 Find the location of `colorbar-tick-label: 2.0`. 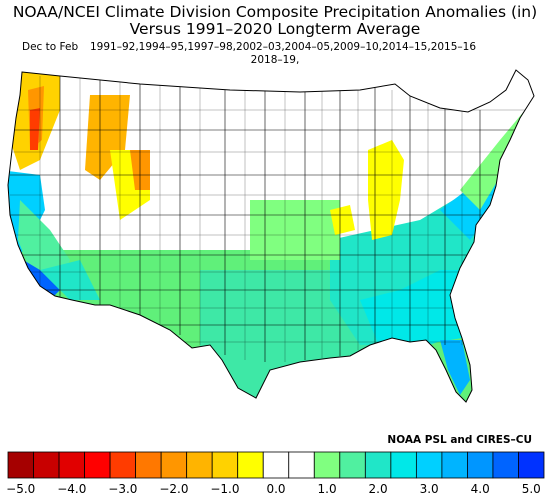

colorbar-tick-label: 2.0 is located at coordinates (378, 489).